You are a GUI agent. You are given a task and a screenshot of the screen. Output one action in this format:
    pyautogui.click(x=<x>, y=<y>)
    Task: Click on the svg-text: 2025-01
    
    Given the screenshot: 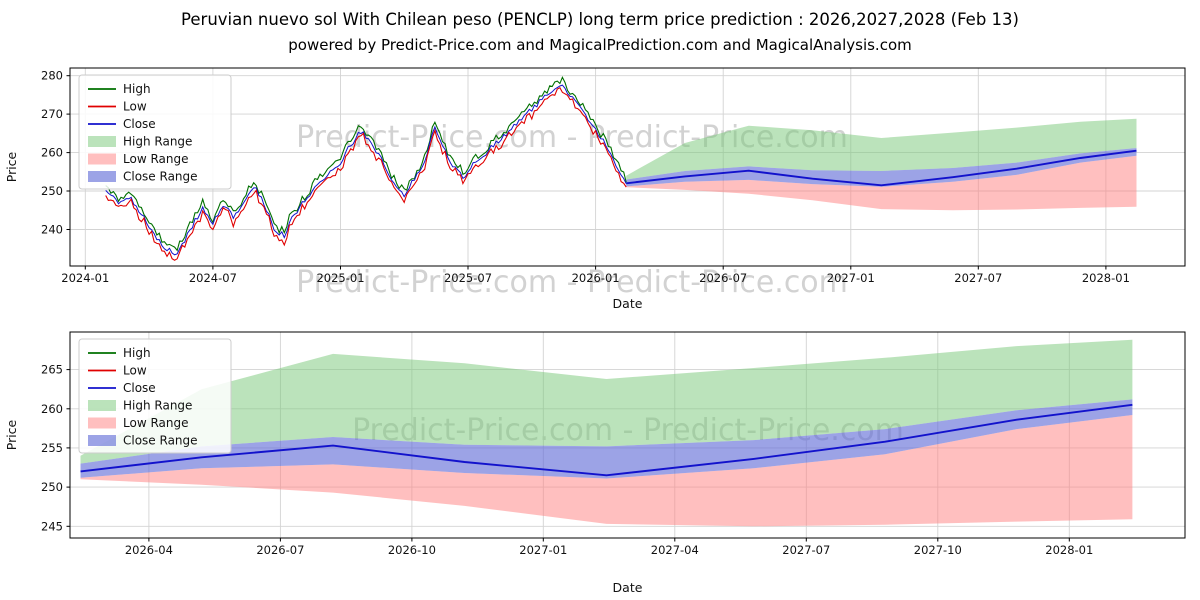 What is the action you would take?
    pyautogui.click(x=340, y=278)
    